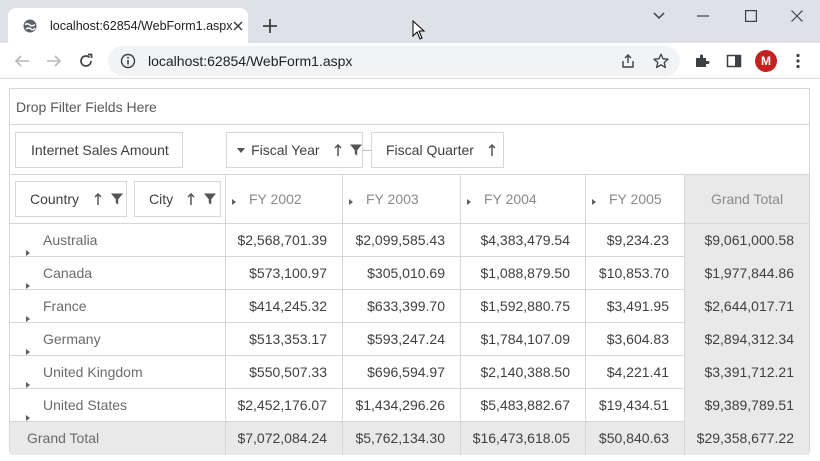  I want to click on side-panel-icon, so click(734, 61).